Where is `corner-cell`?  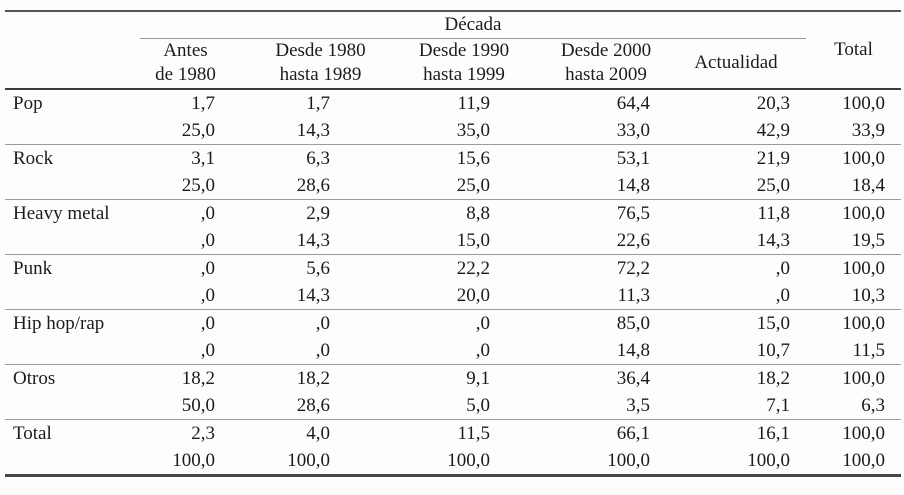 corner-cell is located at coordinates (72, 50).